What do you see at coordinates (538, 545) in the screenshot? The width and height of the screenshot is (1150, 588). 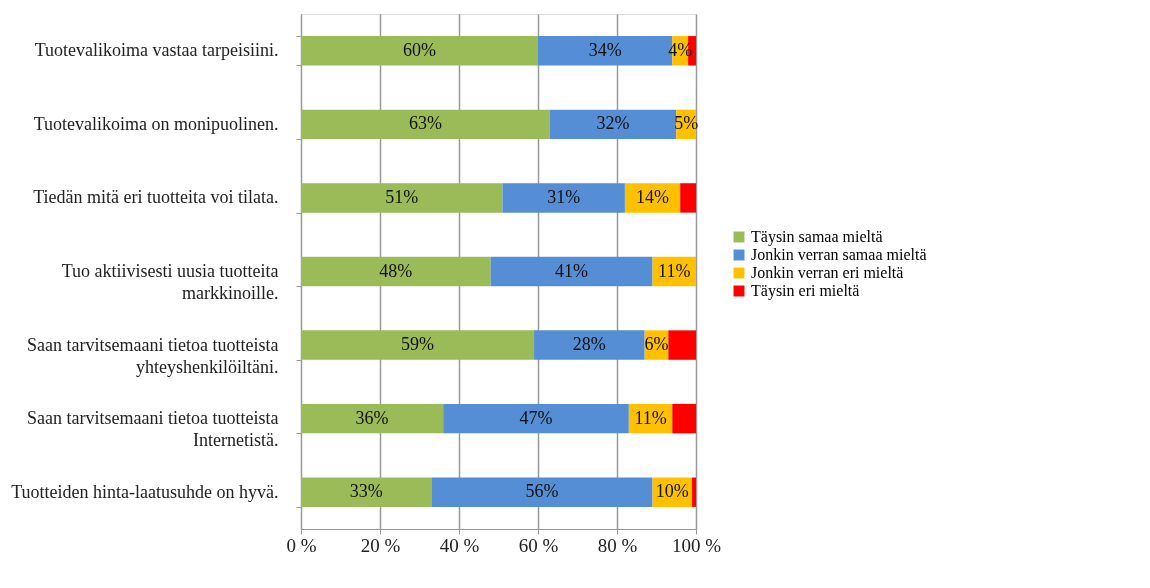 I see `x-tick-label: 60 %` at bounding box center [538, 545].